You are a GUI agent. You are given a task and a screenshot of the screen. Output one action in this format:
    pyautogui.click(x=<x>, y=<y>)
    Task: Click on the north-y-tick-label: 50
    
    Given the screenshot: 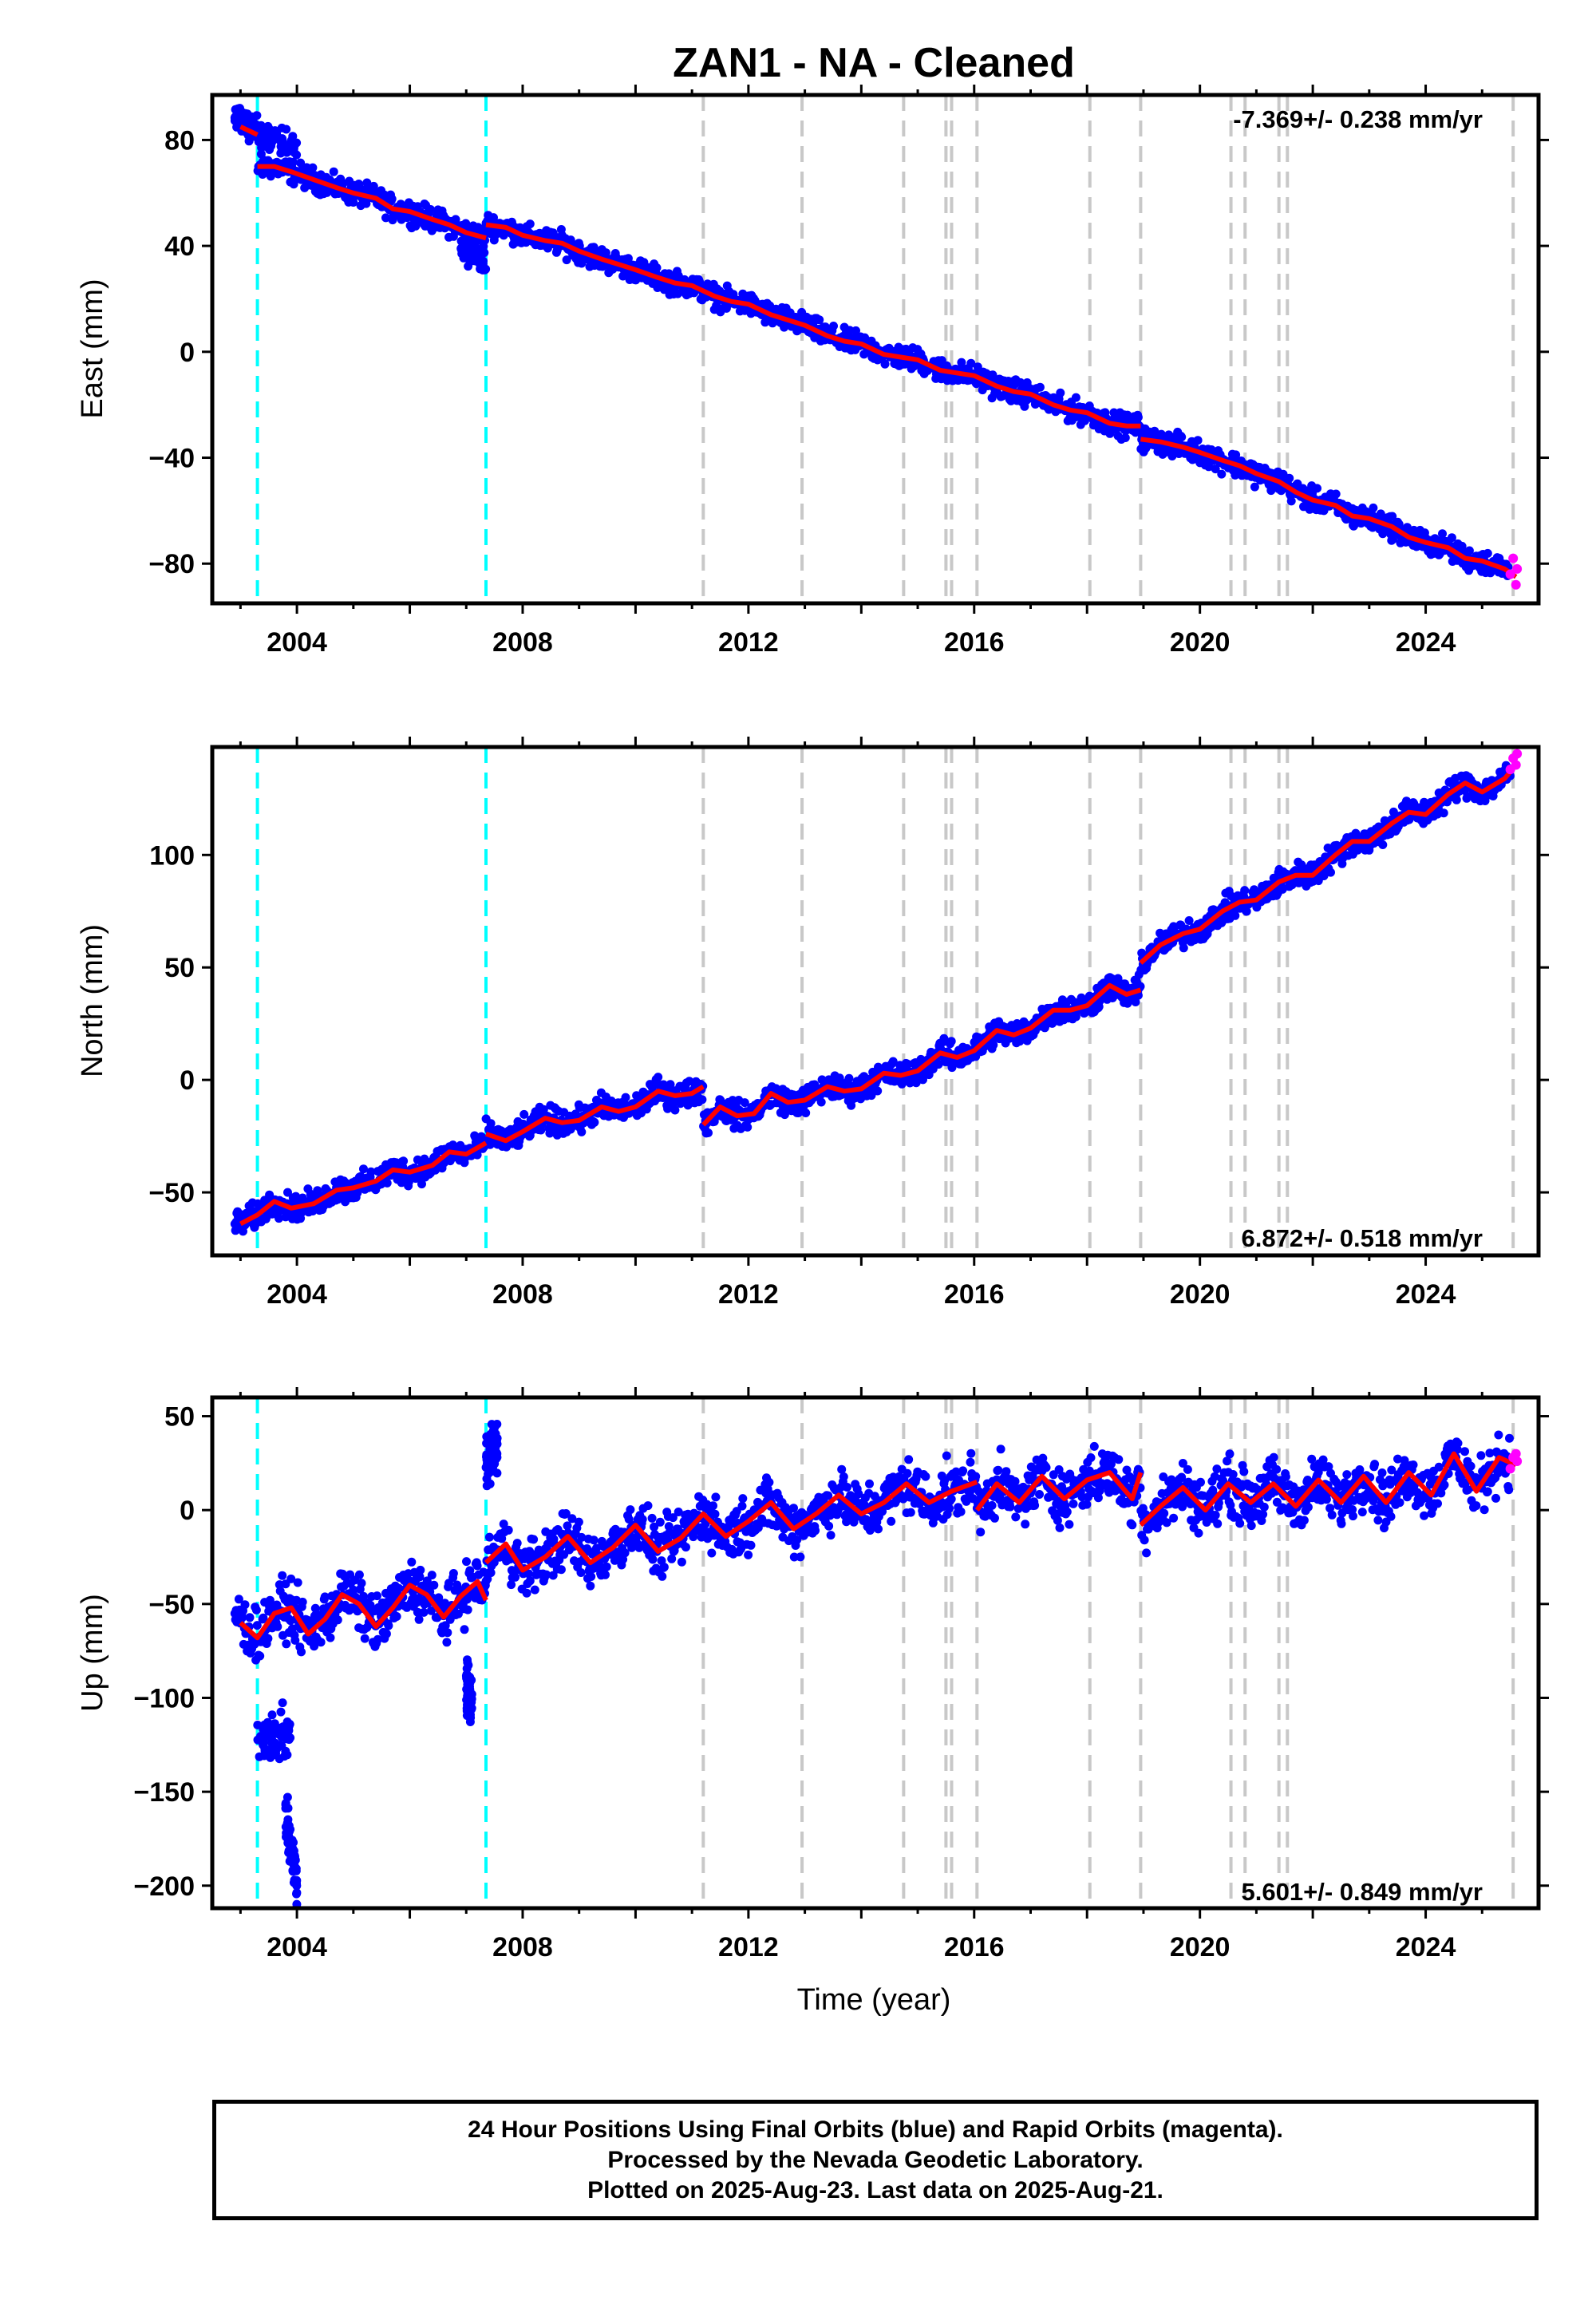 What is the action you would take?
    pyautogui.click(x=179, y=968)
    